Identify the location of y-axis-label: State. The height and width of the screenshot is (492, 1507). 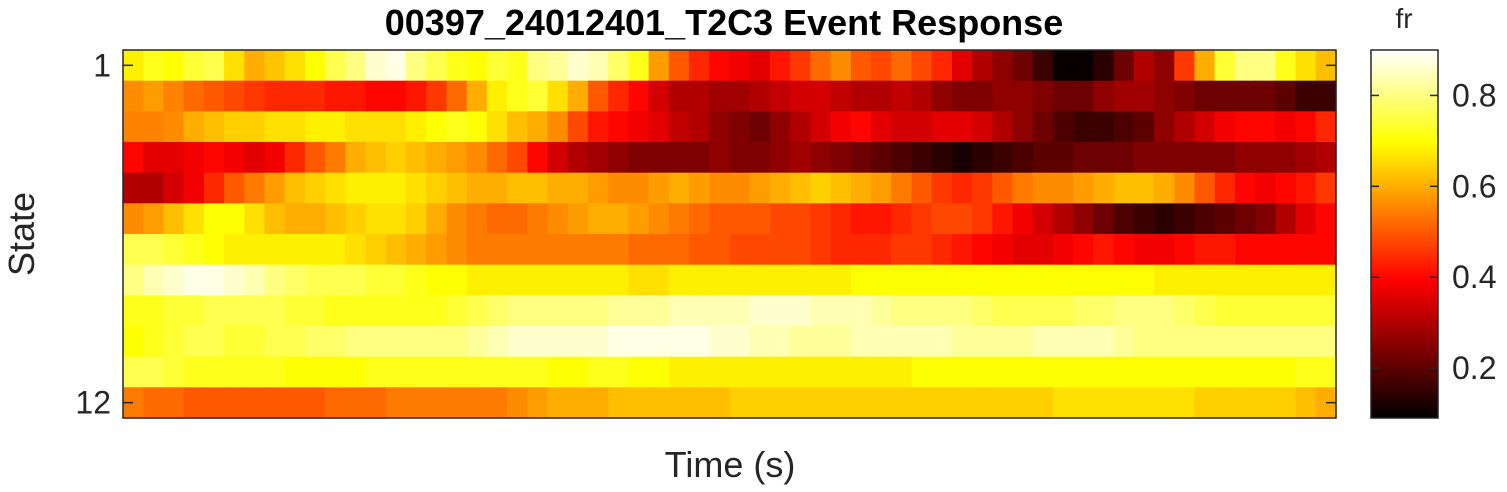
(21, 234).